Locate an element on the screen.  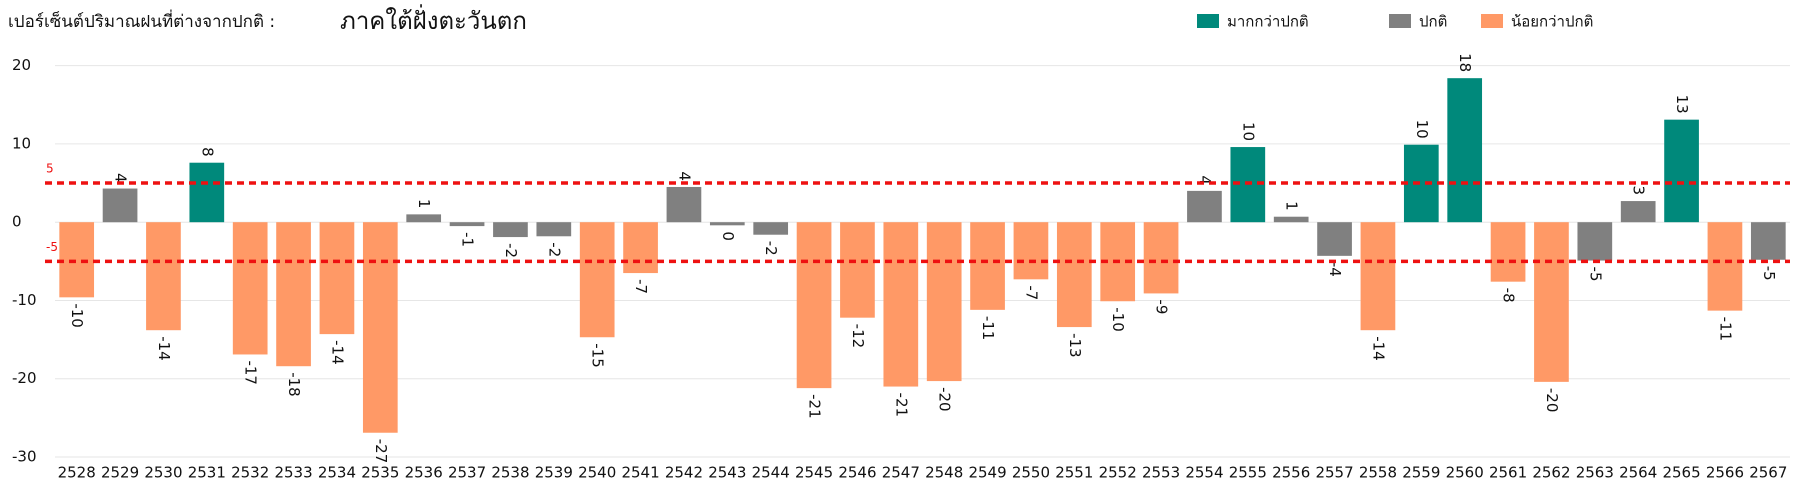
x-tick-label: 2564 is located at coordinates (1638, 473).